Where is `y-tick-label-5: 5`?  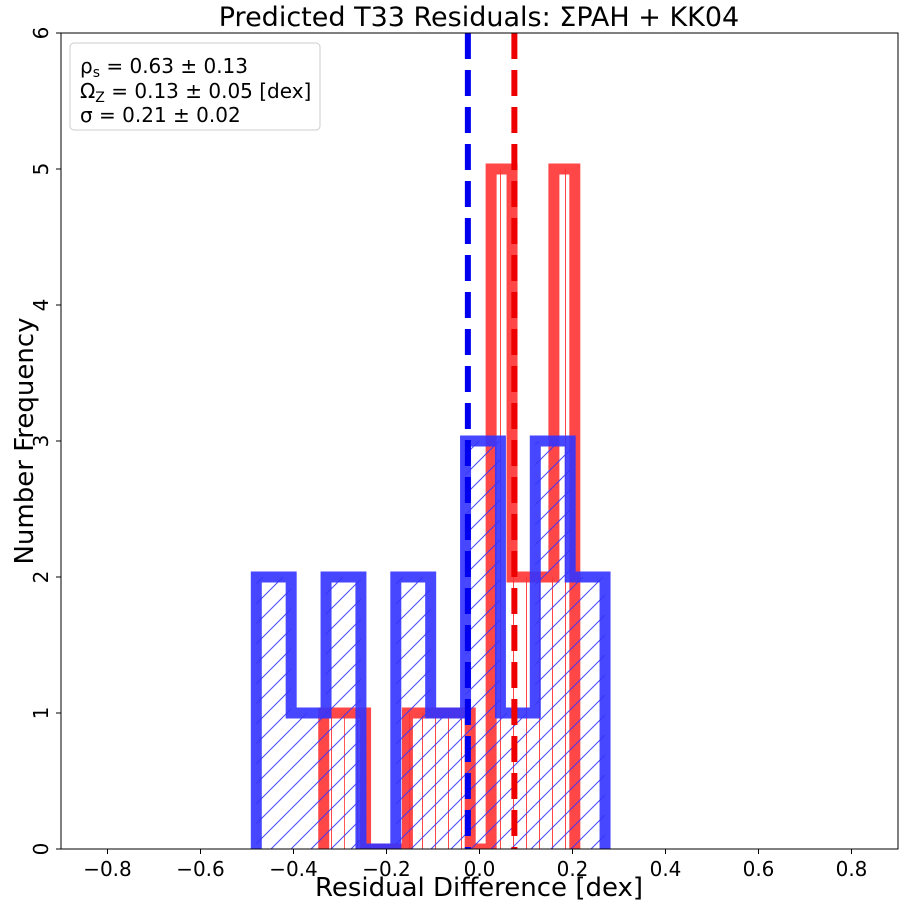
y-tick-label-5: 5 is located at coordinates (41, 169).